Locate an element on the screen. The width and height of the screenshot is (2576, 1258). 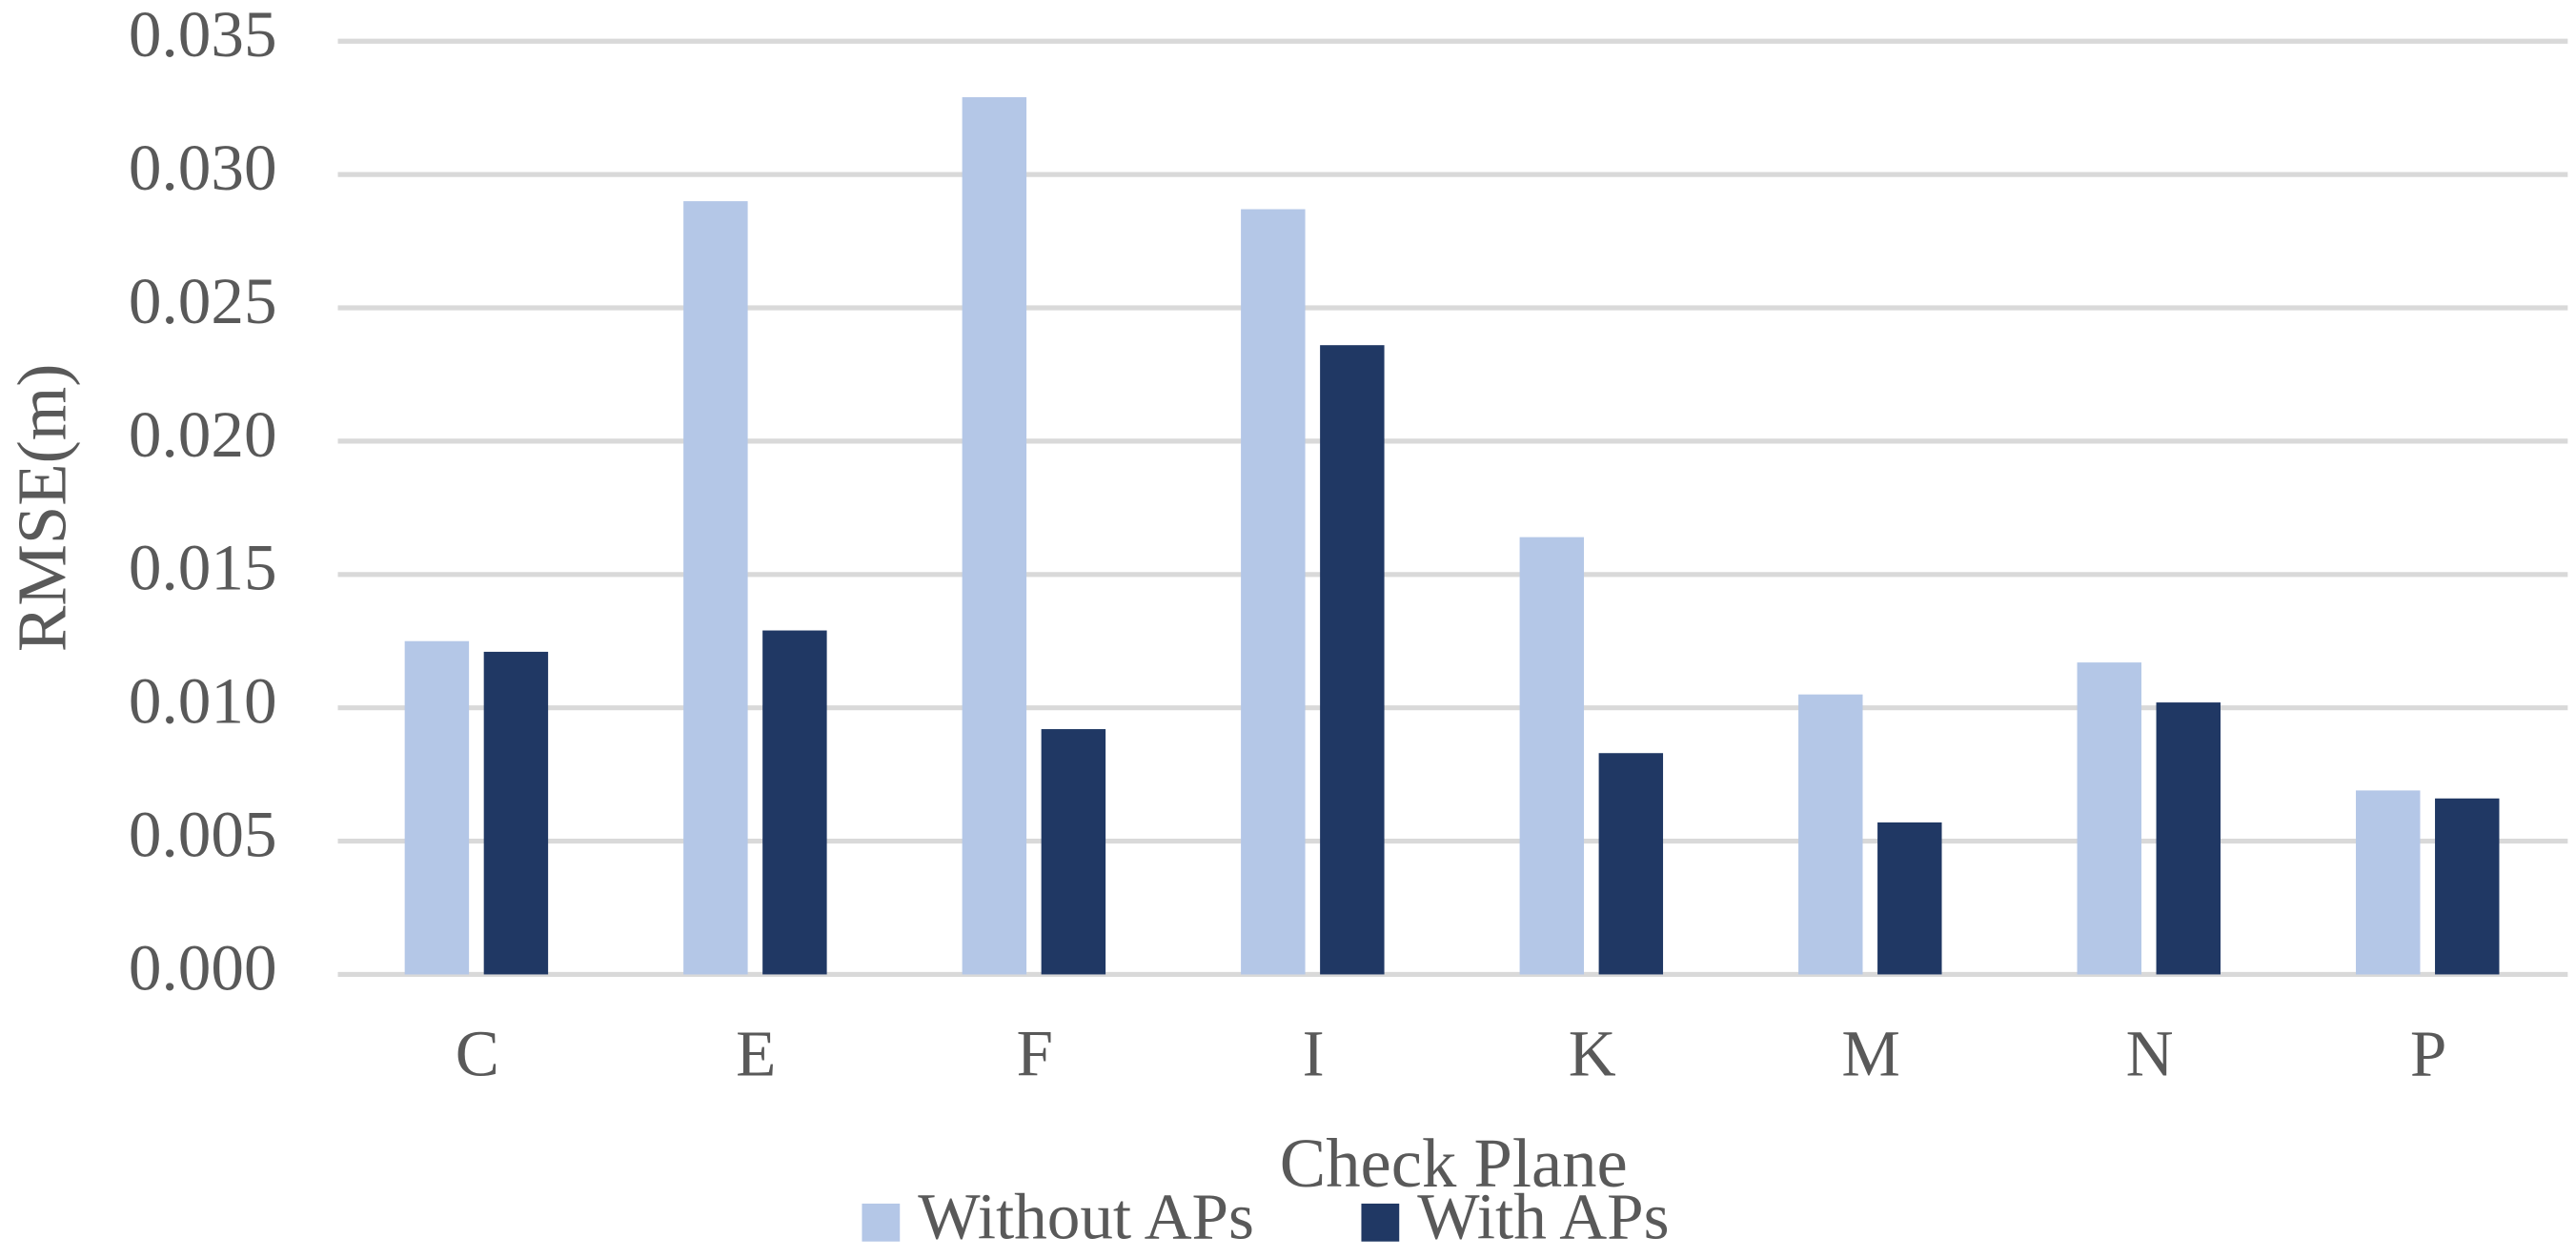
y-tick-label: 0.010 is located at coordinates (203, 701).